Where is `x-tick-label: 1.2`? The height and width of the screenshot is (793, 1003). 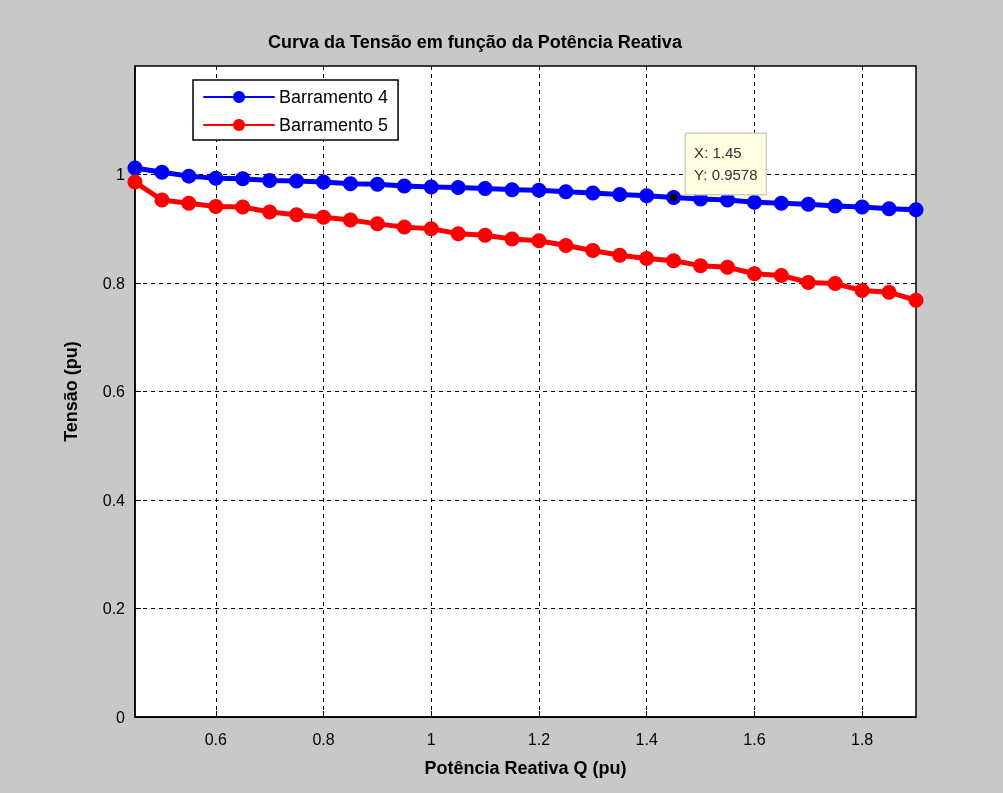
x-tick-label: 1.2 is located at coordinates (539, 739).